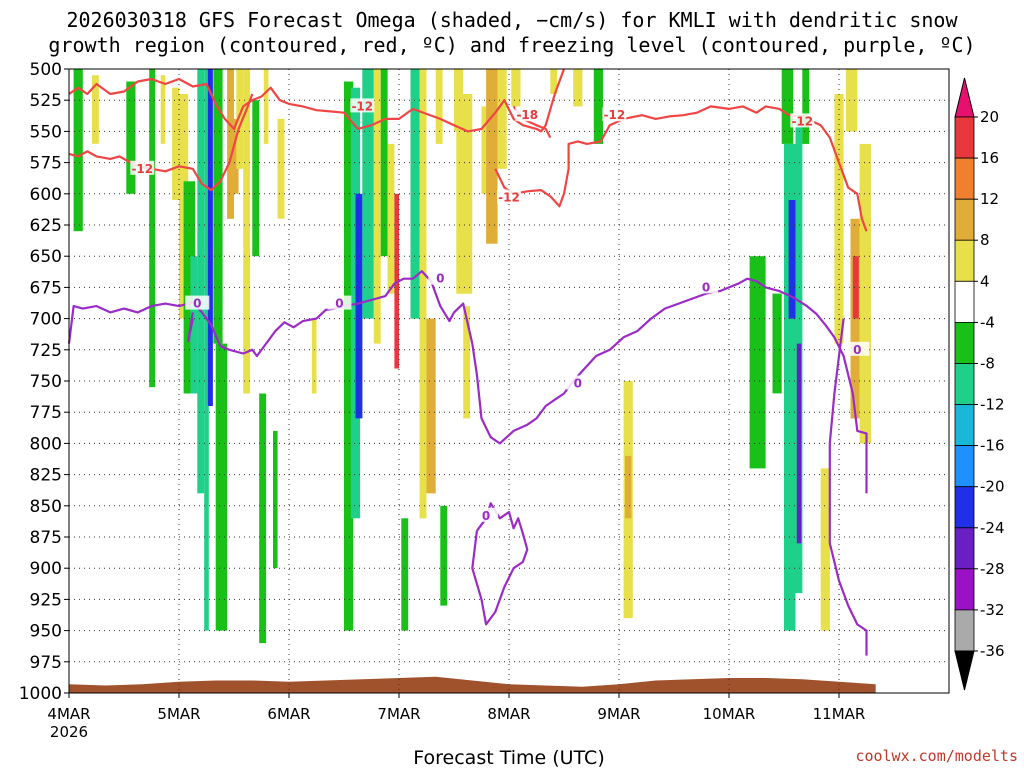 The image size is (1024, 768). Describe the element at coordinates (987, 322) in the screenshot. I see `colorbar-label-5: -4` at that location.